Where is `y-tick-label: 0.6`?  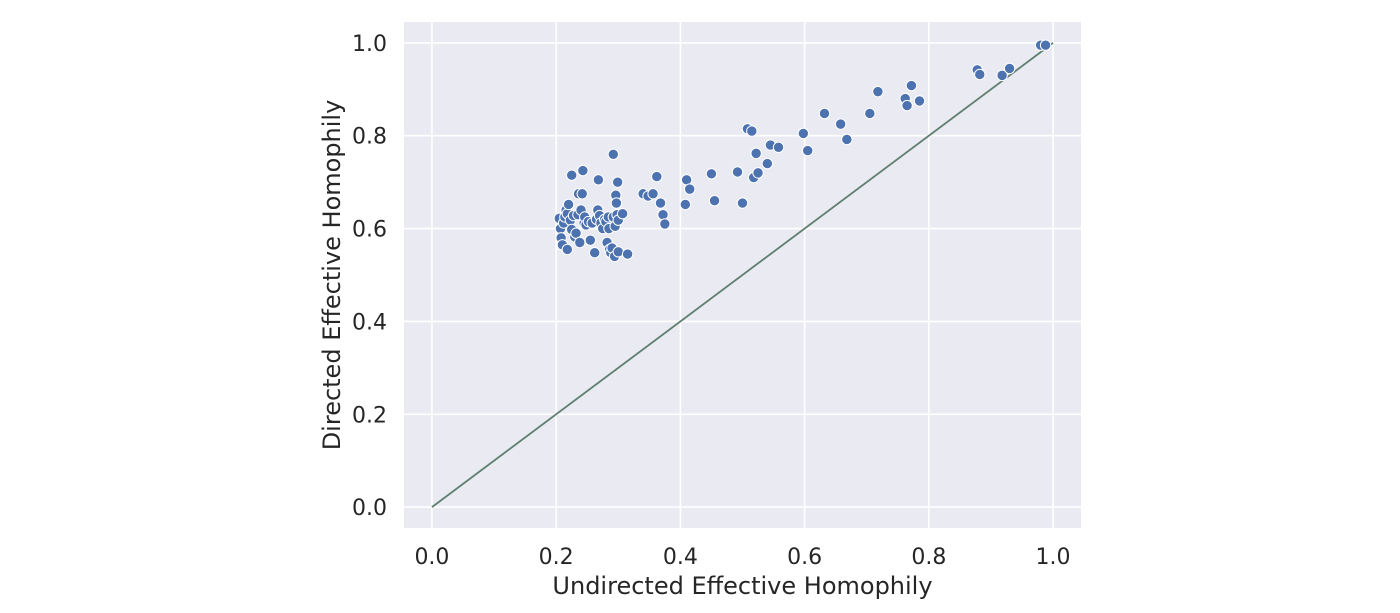 y-tick-label: 0.6 is located at coordinates (369, 230).